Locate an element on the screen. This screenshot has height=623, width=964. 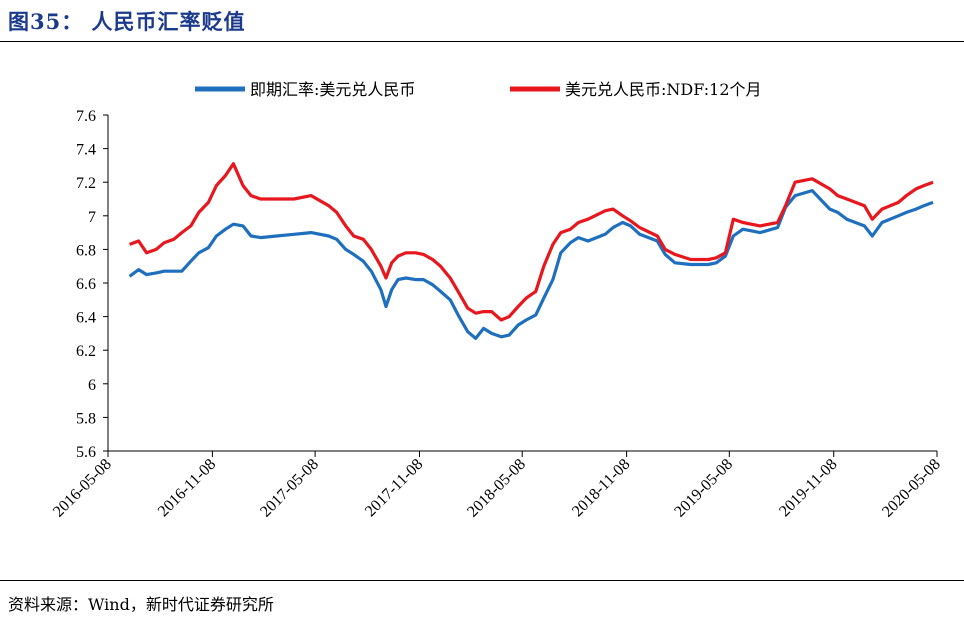
y-tick-label: 5.8 is located at coordinates (86, 418).